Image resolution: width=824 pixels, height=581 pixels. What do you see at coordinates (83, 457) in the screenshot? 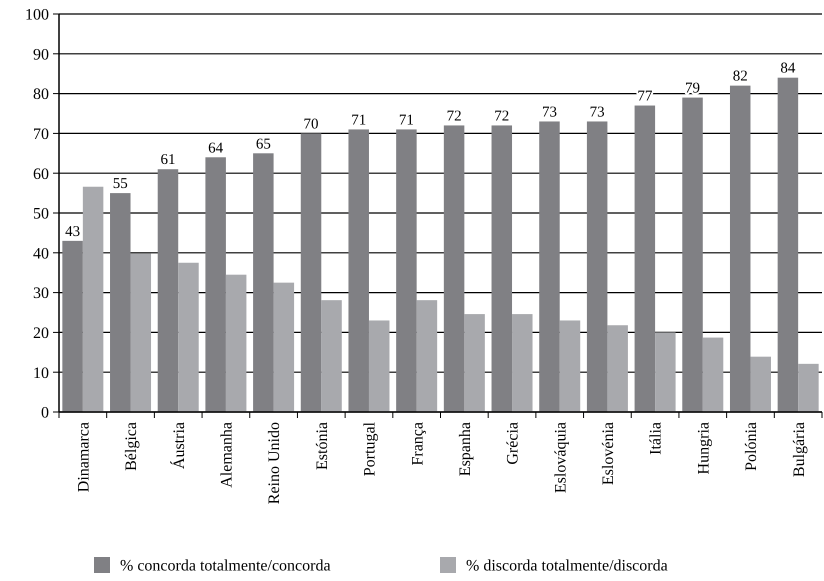
I see `x-tick-label: Dinamarca` at bounding box center [83, 457].